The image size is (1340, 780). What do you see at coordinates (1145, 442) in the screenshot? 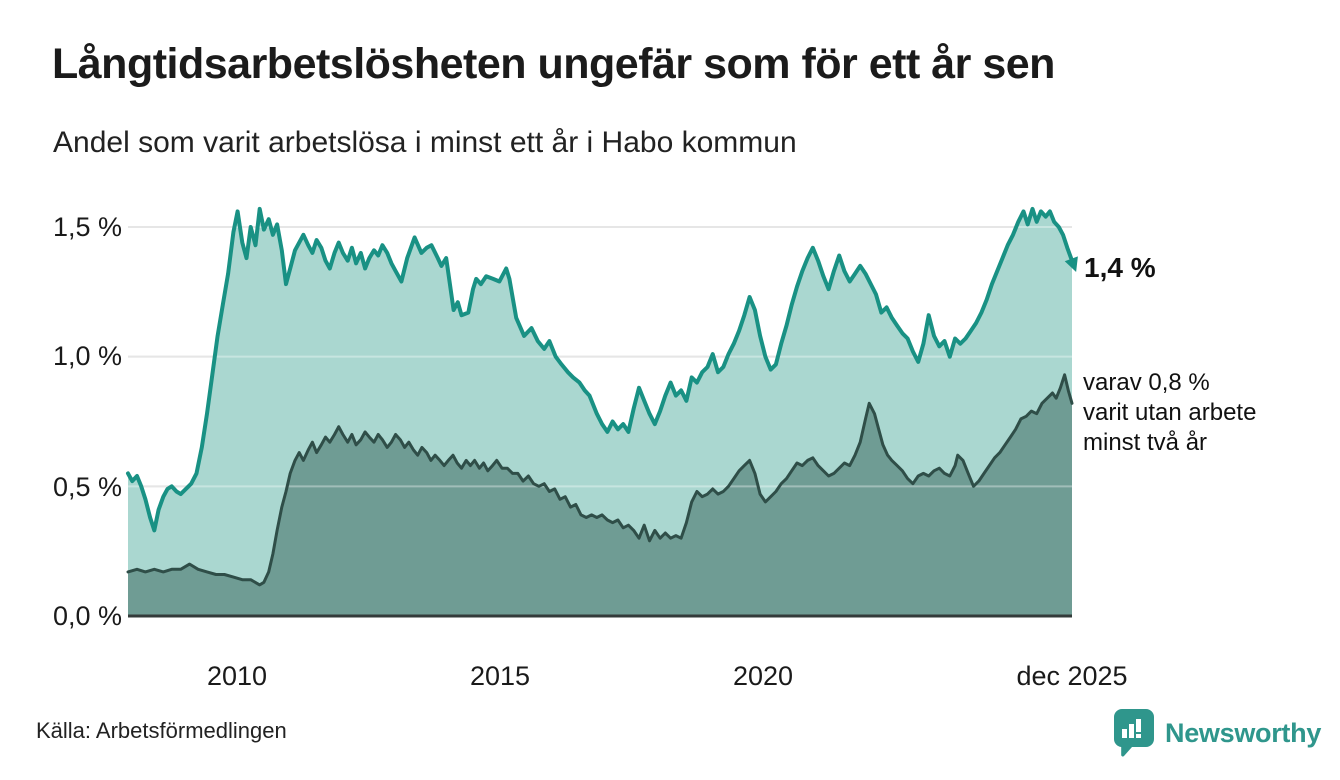
I see `secondary-value-line: minst två år` at bounding box center [1145, 442].